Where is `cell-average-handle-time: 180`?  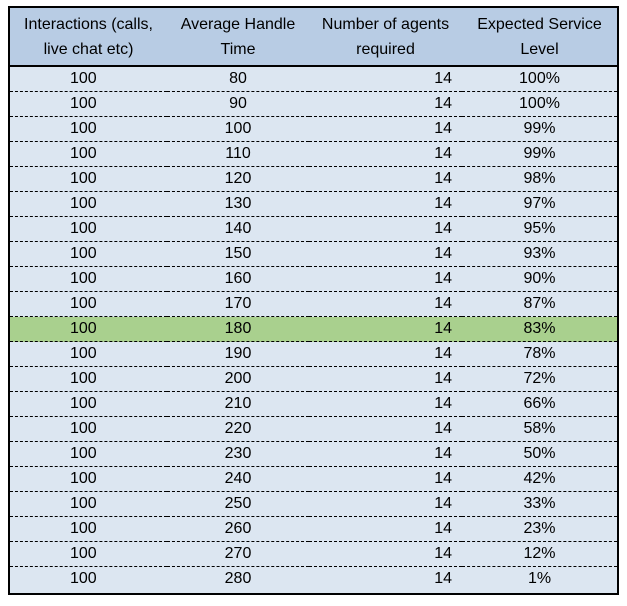
cell-average-handle-time: 180 is located at coordinates (238, 329).